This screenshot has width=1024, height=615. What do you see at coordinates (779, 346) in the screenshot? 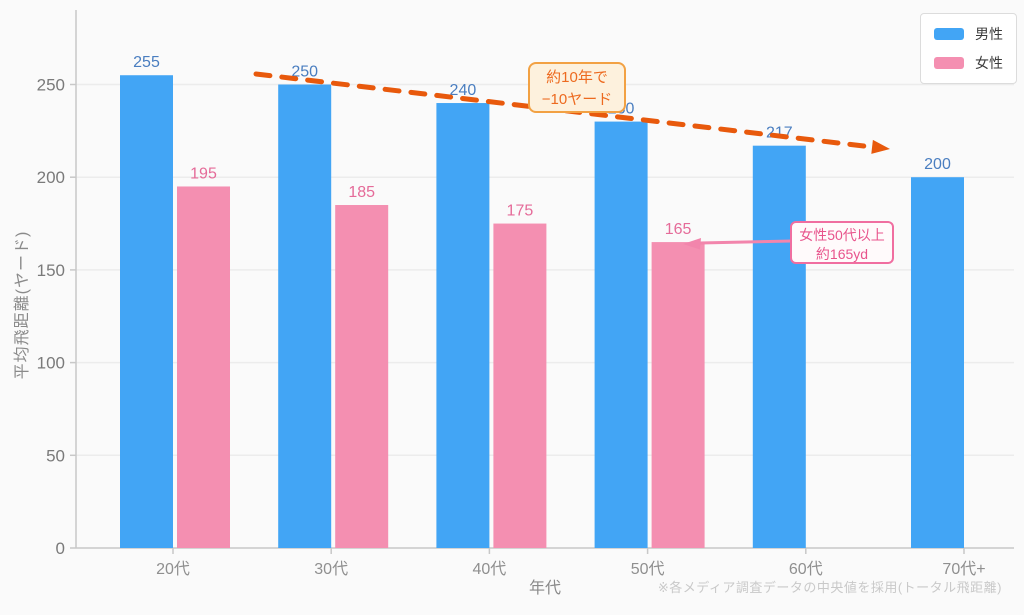
I see `bar-男性-60代` at bounding box center [779, 346].